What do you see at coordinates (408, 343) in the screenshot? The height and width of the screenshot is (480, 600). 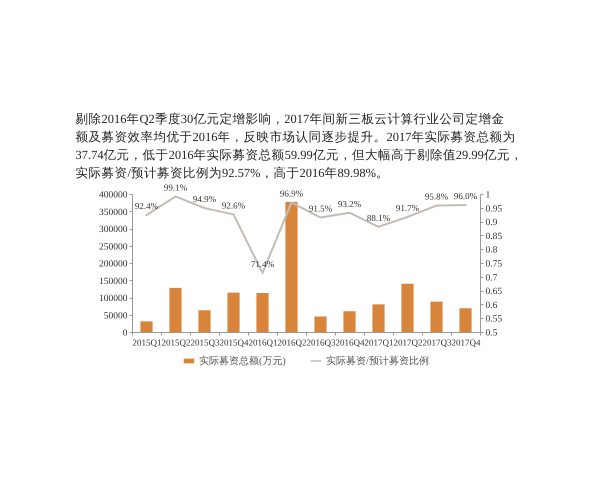 I see `x-tick-label: 2017Q2` at bounding box center [408, 343].